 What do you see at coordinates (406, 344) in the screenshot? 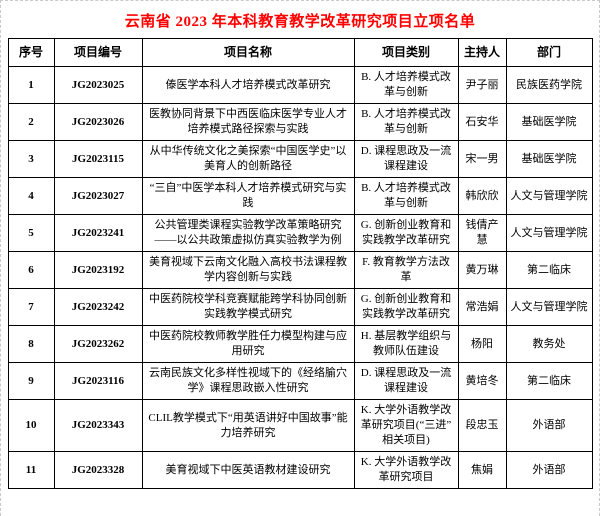
I see `cell-project-category: H. 基层教学组织与教师队伍建设` at bounding box center [406, 344].